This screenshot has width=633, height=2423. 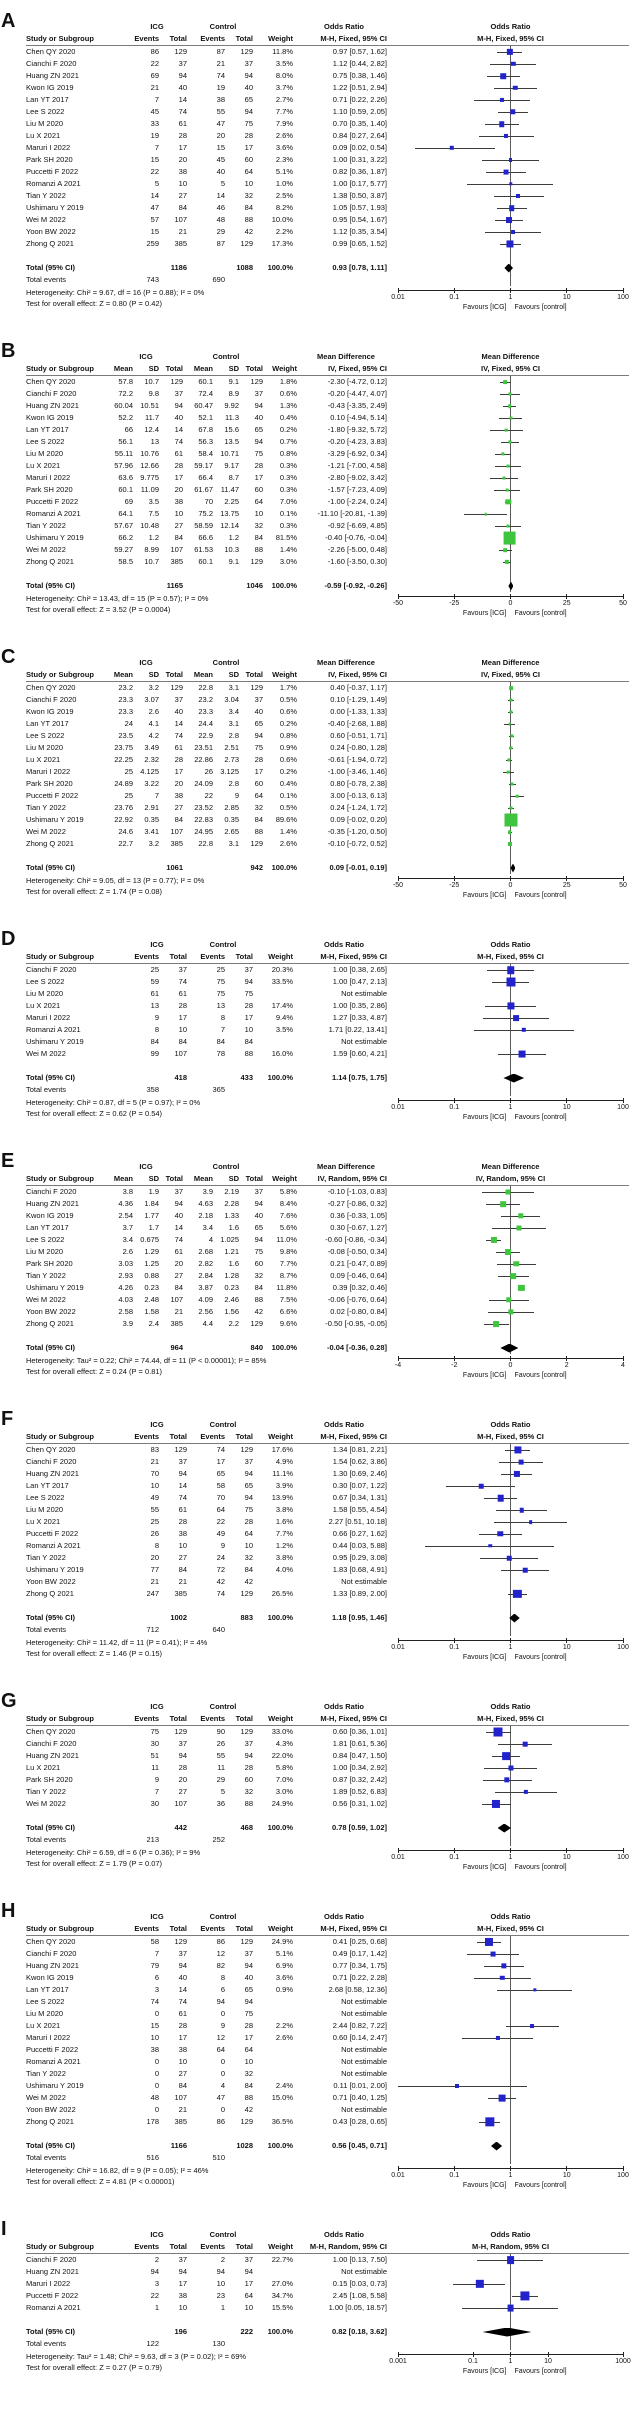 I want to click on study-name: Cianchi F 2020, so click(x=51, y=63).